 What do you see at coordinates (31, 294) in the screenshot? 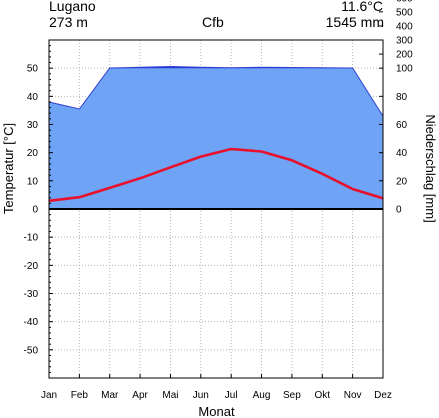
I see `temperature-tick-label: -30` at bounding box center [31, 294].